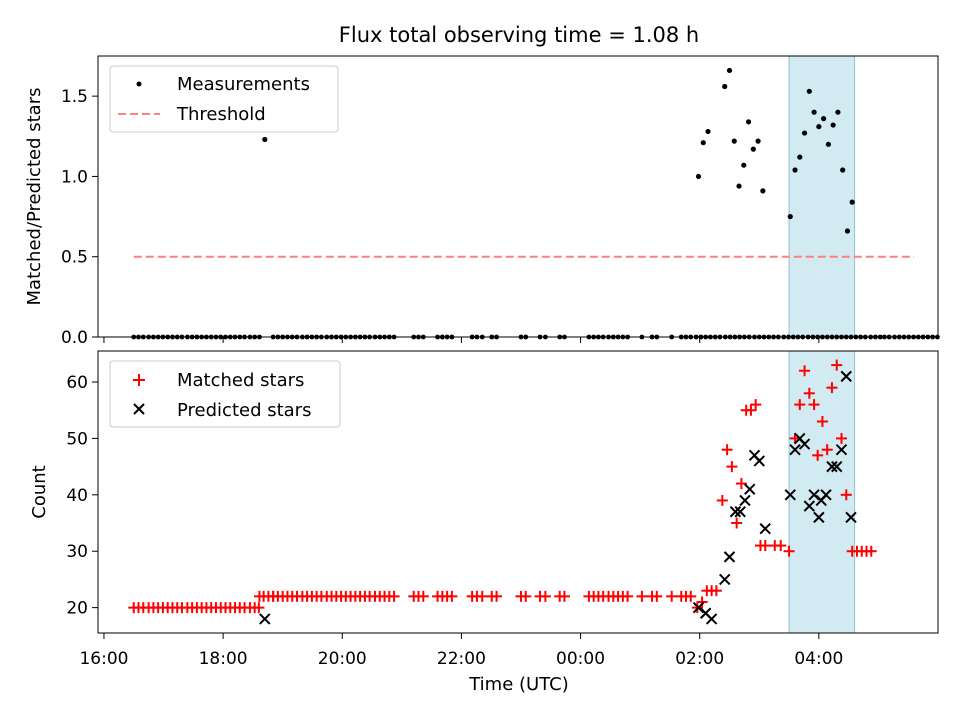 The width and height of the screenshot is (960, 720). What do you see at coordinates (74, 338) in the screenshot?
I see `top-y-tick-label: 0.0` at bounding box center [74, 338].